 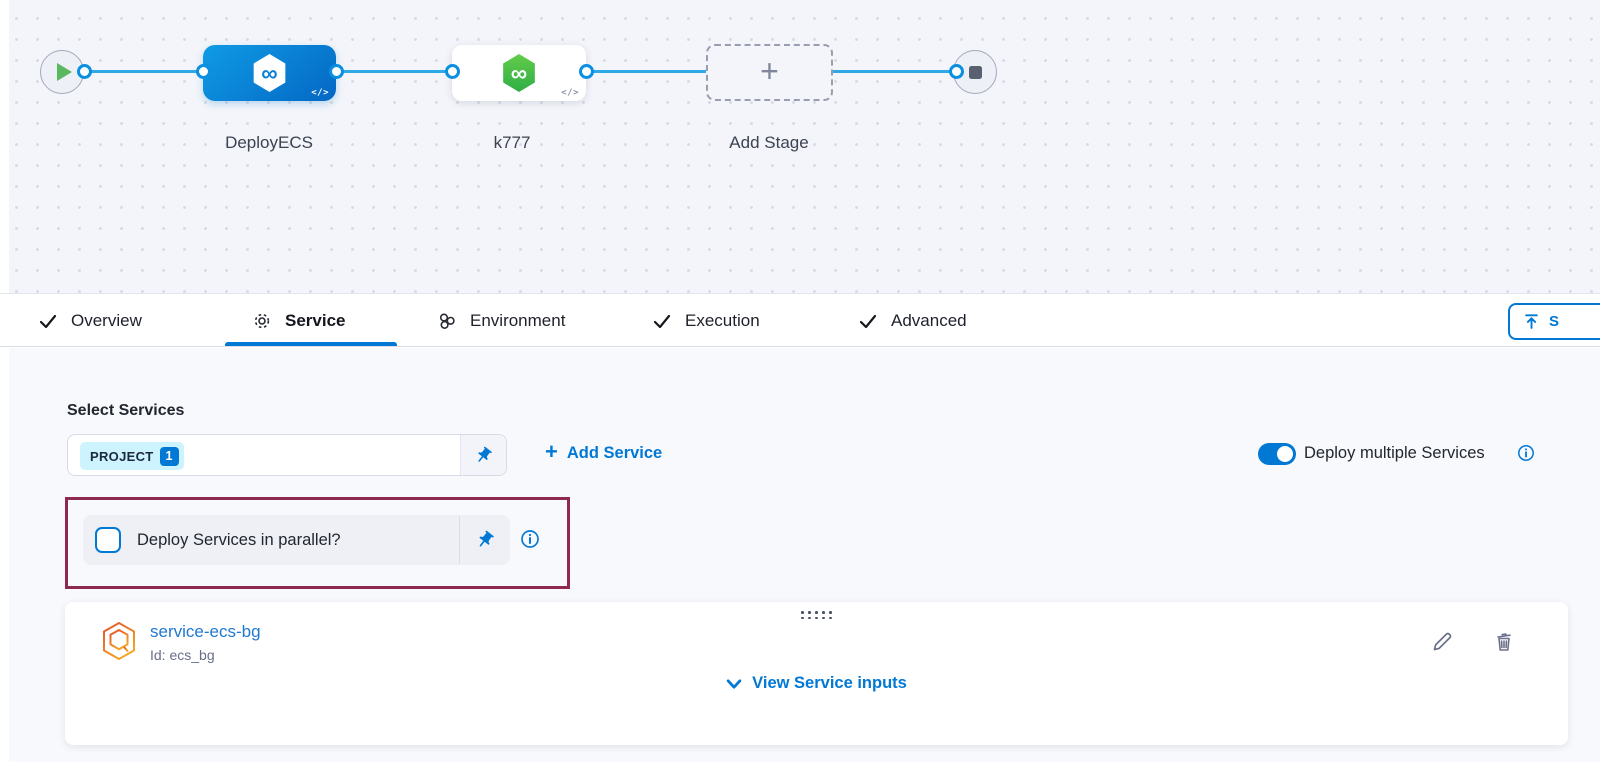 I want to click on play-icon, so click(x=64, y=72).